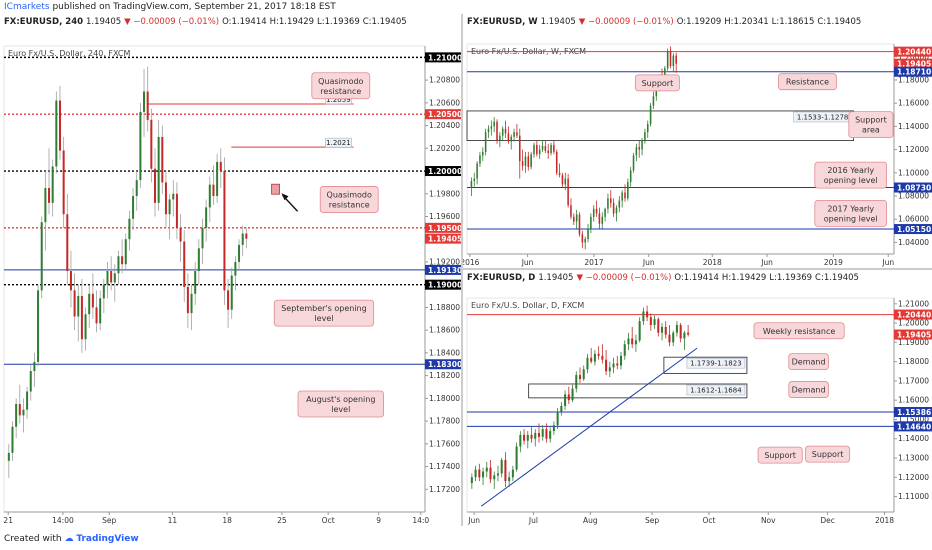 This screenshot has height=550, width=932. I want to click on y-tick-label: 1.20000, so click(913, 323).